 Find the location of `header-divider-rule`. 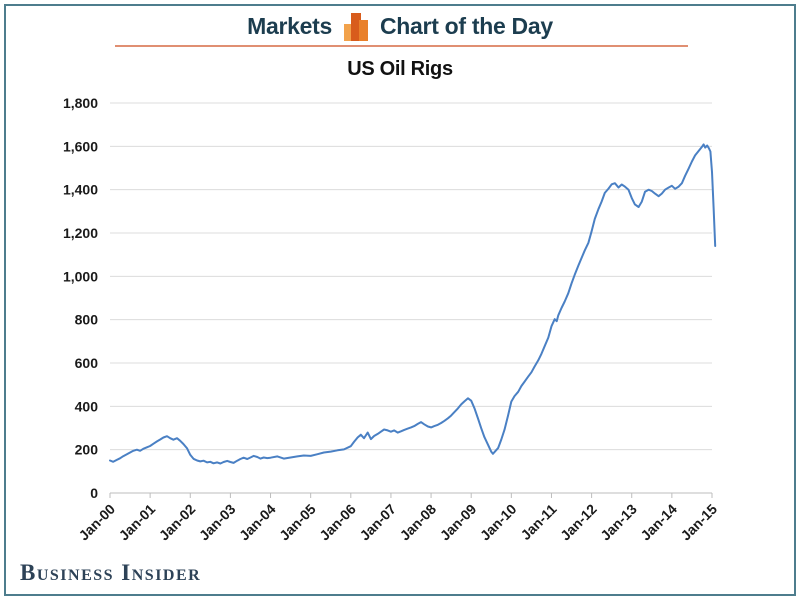

header-divider-rule is located at coordinates (401, 46).